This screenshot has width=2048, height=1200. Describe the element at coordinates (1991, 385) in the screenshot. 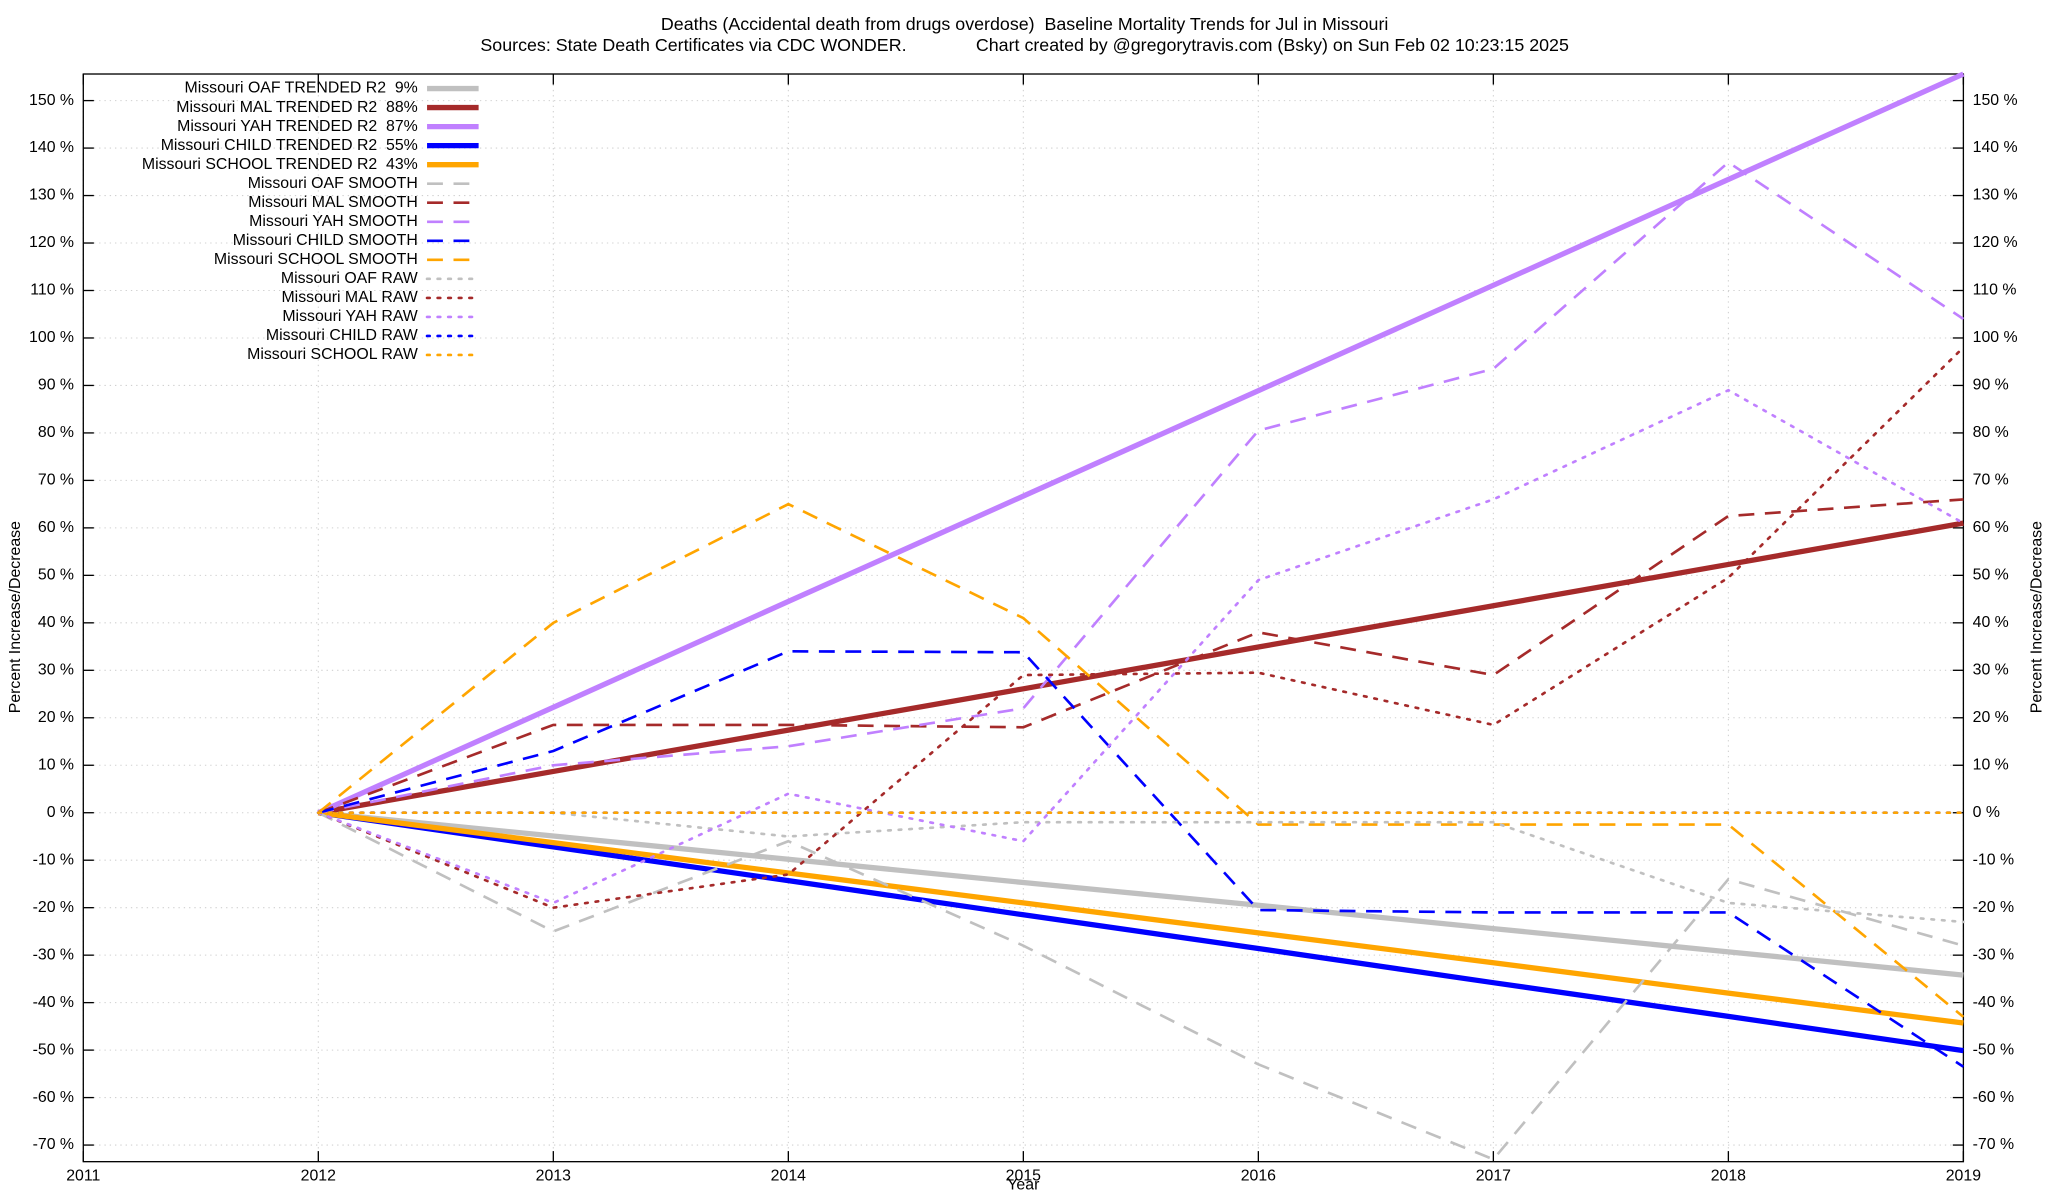

I see `y-tick-label-right: 90 %` at that location.